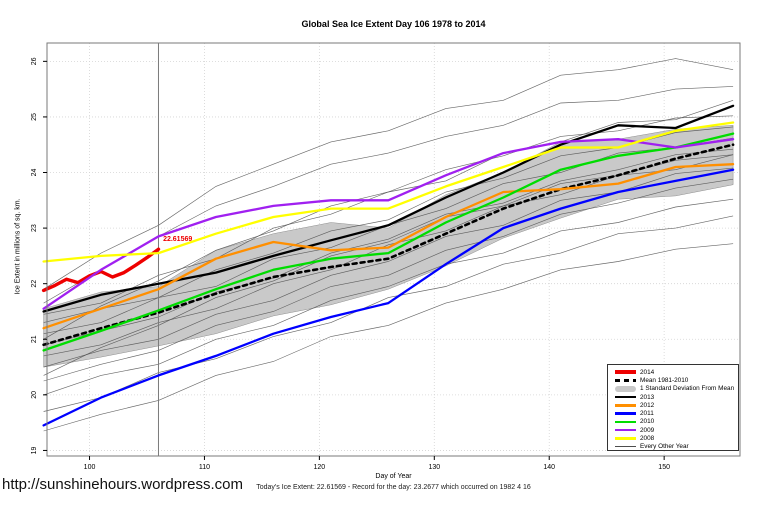 The width and height of the screenshot is (759, 506). What do you see at coordinates (625, 447) in the screenshot?
I see `legend-swatch-thin-icon` at bounding box center [625, 447].